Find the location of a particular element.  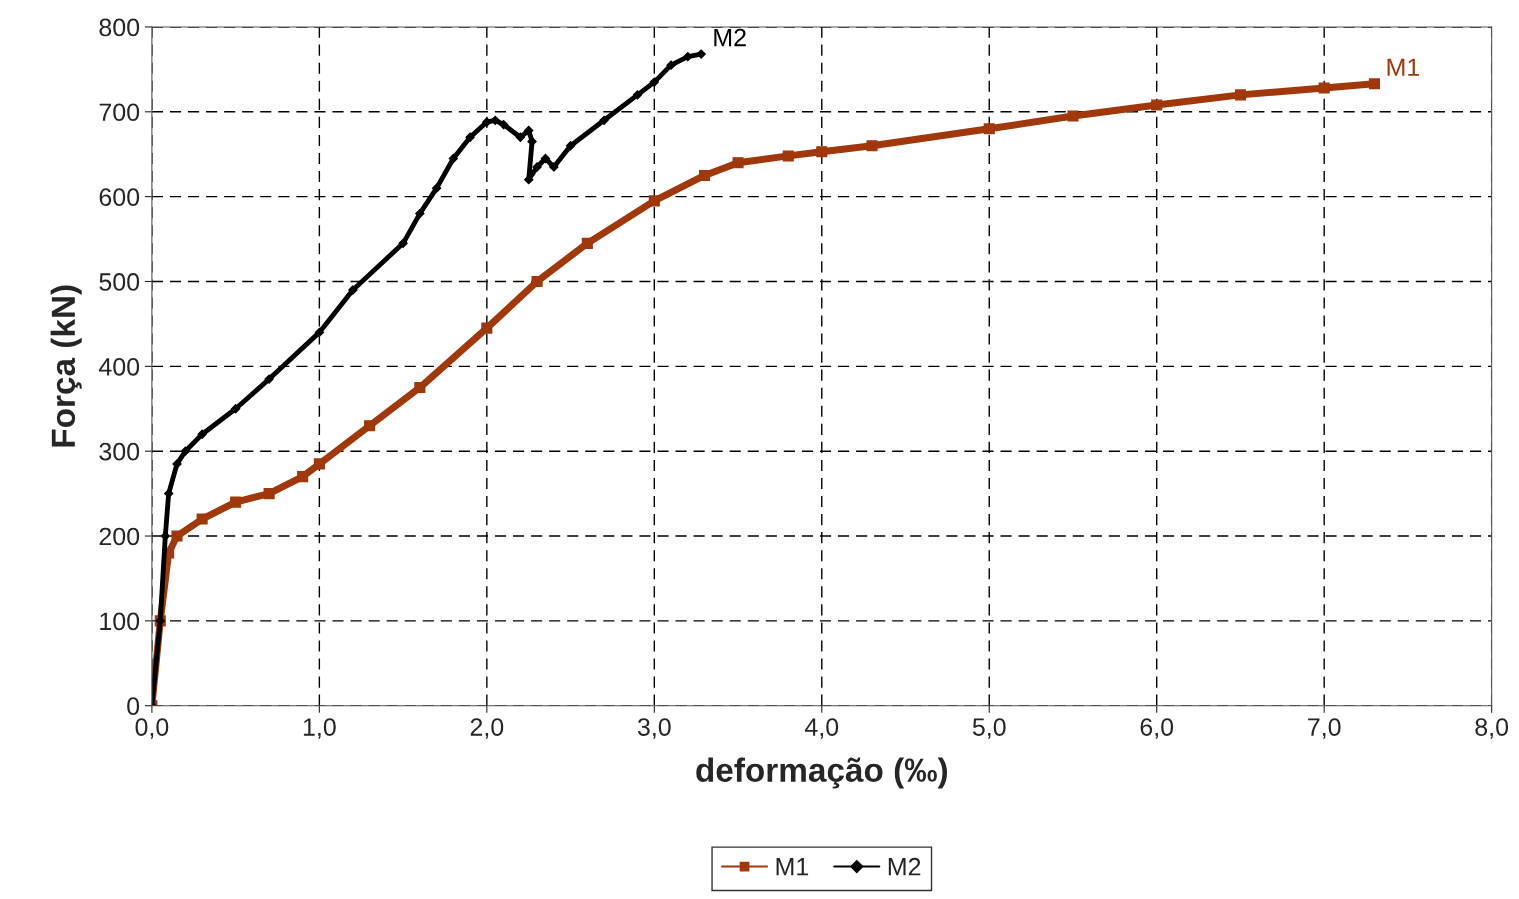

y-tick-label: 800 is located at coordinates (119, 27).